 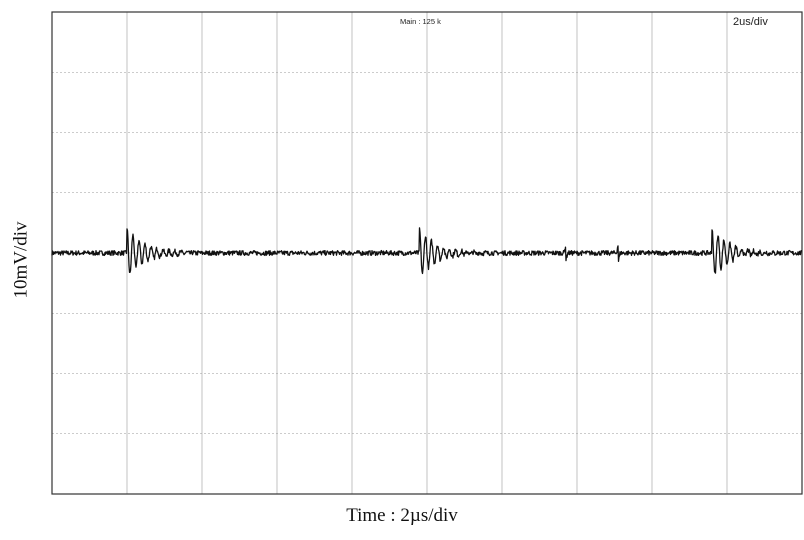 I want to click on x-axis-label: Time : 2µs/div, so click(x=402, y=515).